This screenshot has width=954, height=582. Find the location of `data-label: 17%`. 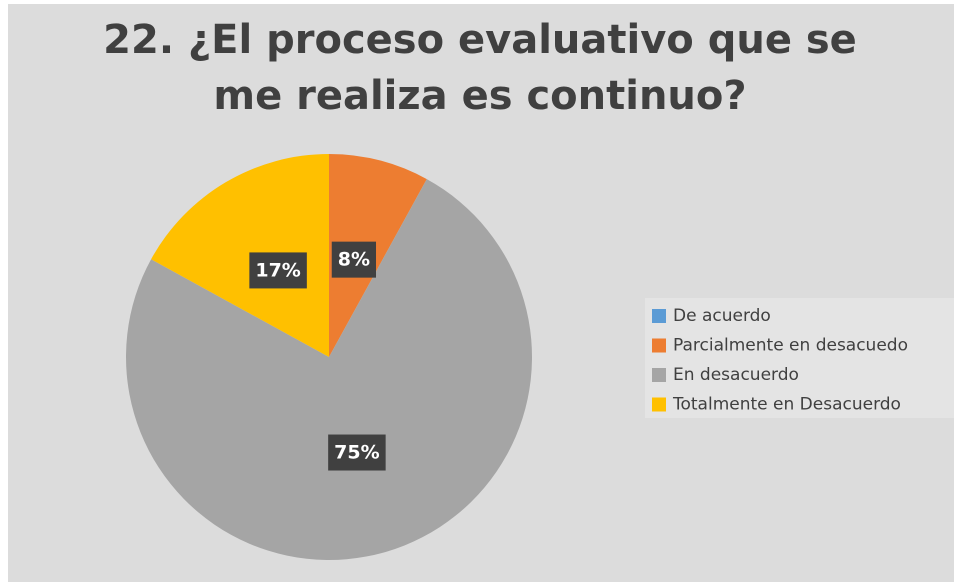

data-label: 17% is located at coordinates (277, 270).